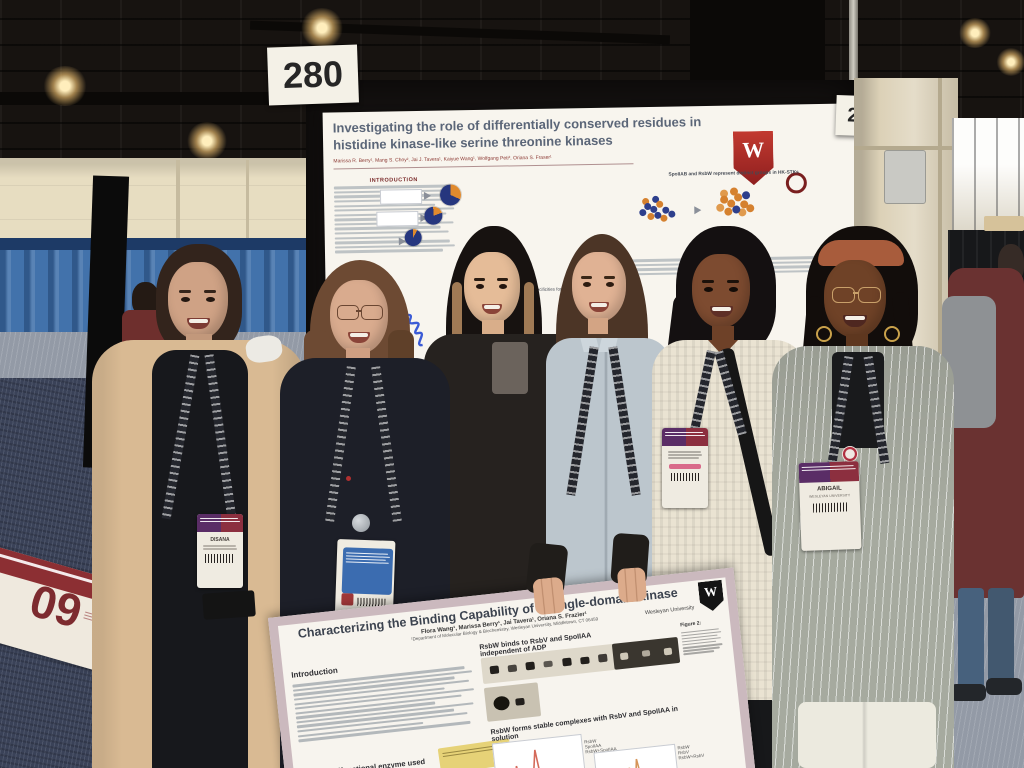  Describe the element at coordinates (220, 540) in the screenshot. I see `badge-name: DISANA` at that location.